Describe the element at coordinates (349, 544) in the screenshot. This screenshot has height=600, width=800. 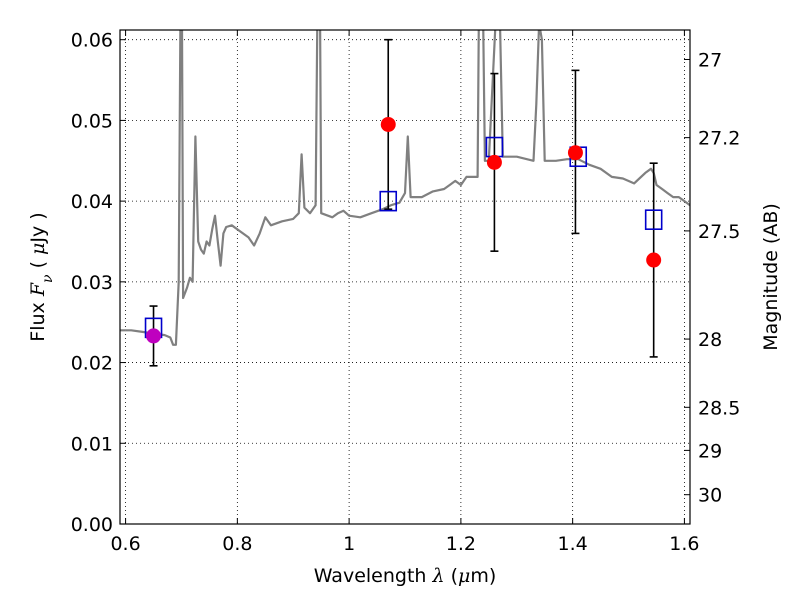
I see `x-tick-label: 1` at that location.